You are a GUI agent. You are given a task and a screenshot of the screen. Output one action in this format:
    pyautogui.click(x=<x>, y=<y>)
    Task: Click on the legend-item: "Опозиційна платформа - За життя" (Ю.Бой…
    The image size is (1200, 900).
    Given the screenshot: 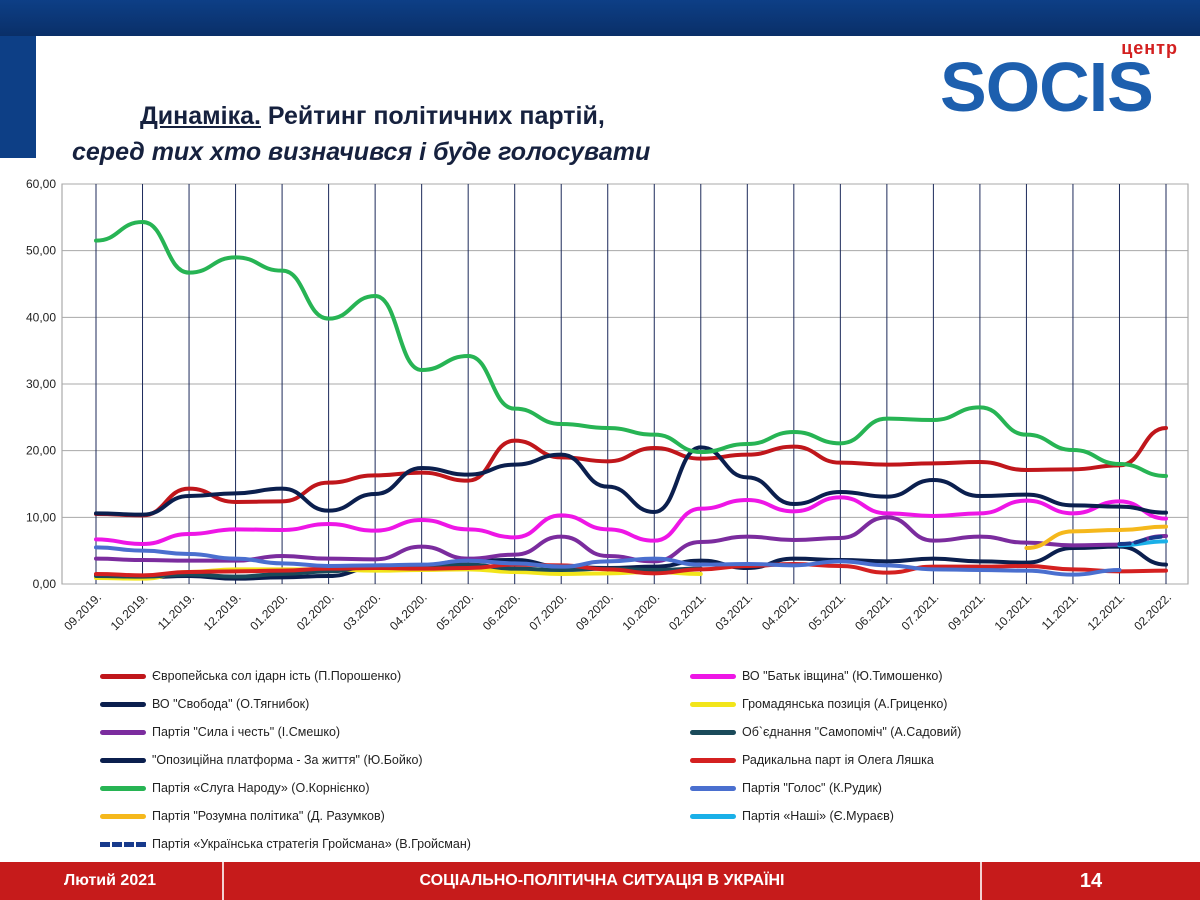 What is the action you would take?
    pyautogui.click(x=261, y=760)
    